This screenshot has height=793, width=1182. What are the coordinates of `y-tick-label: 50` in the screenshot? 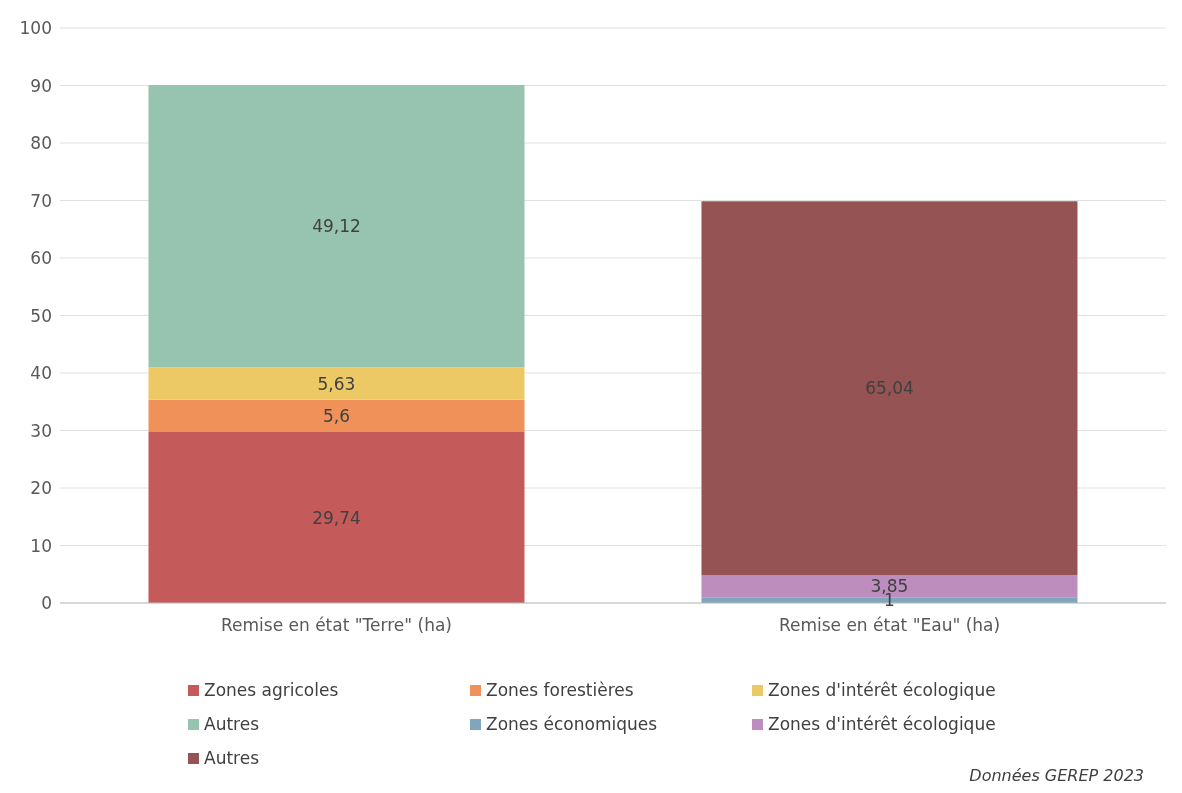 It's located at (41, 315).